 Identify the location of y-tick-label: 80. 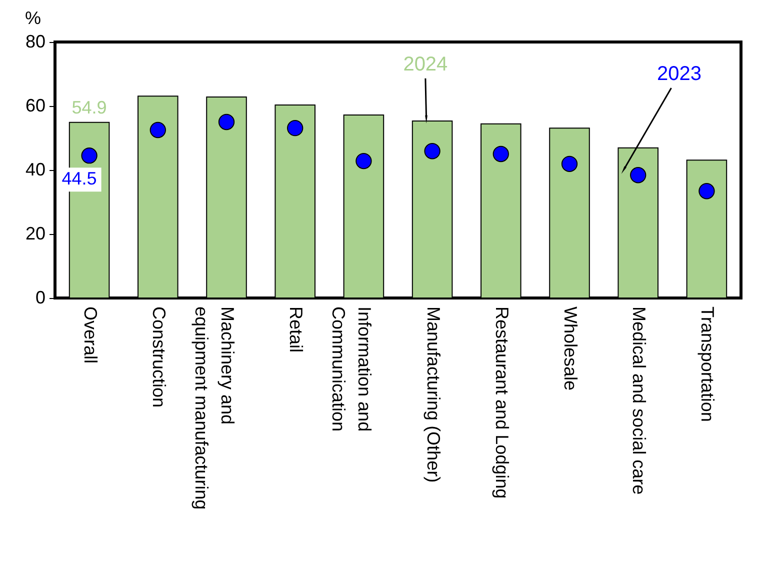
(35, 42).